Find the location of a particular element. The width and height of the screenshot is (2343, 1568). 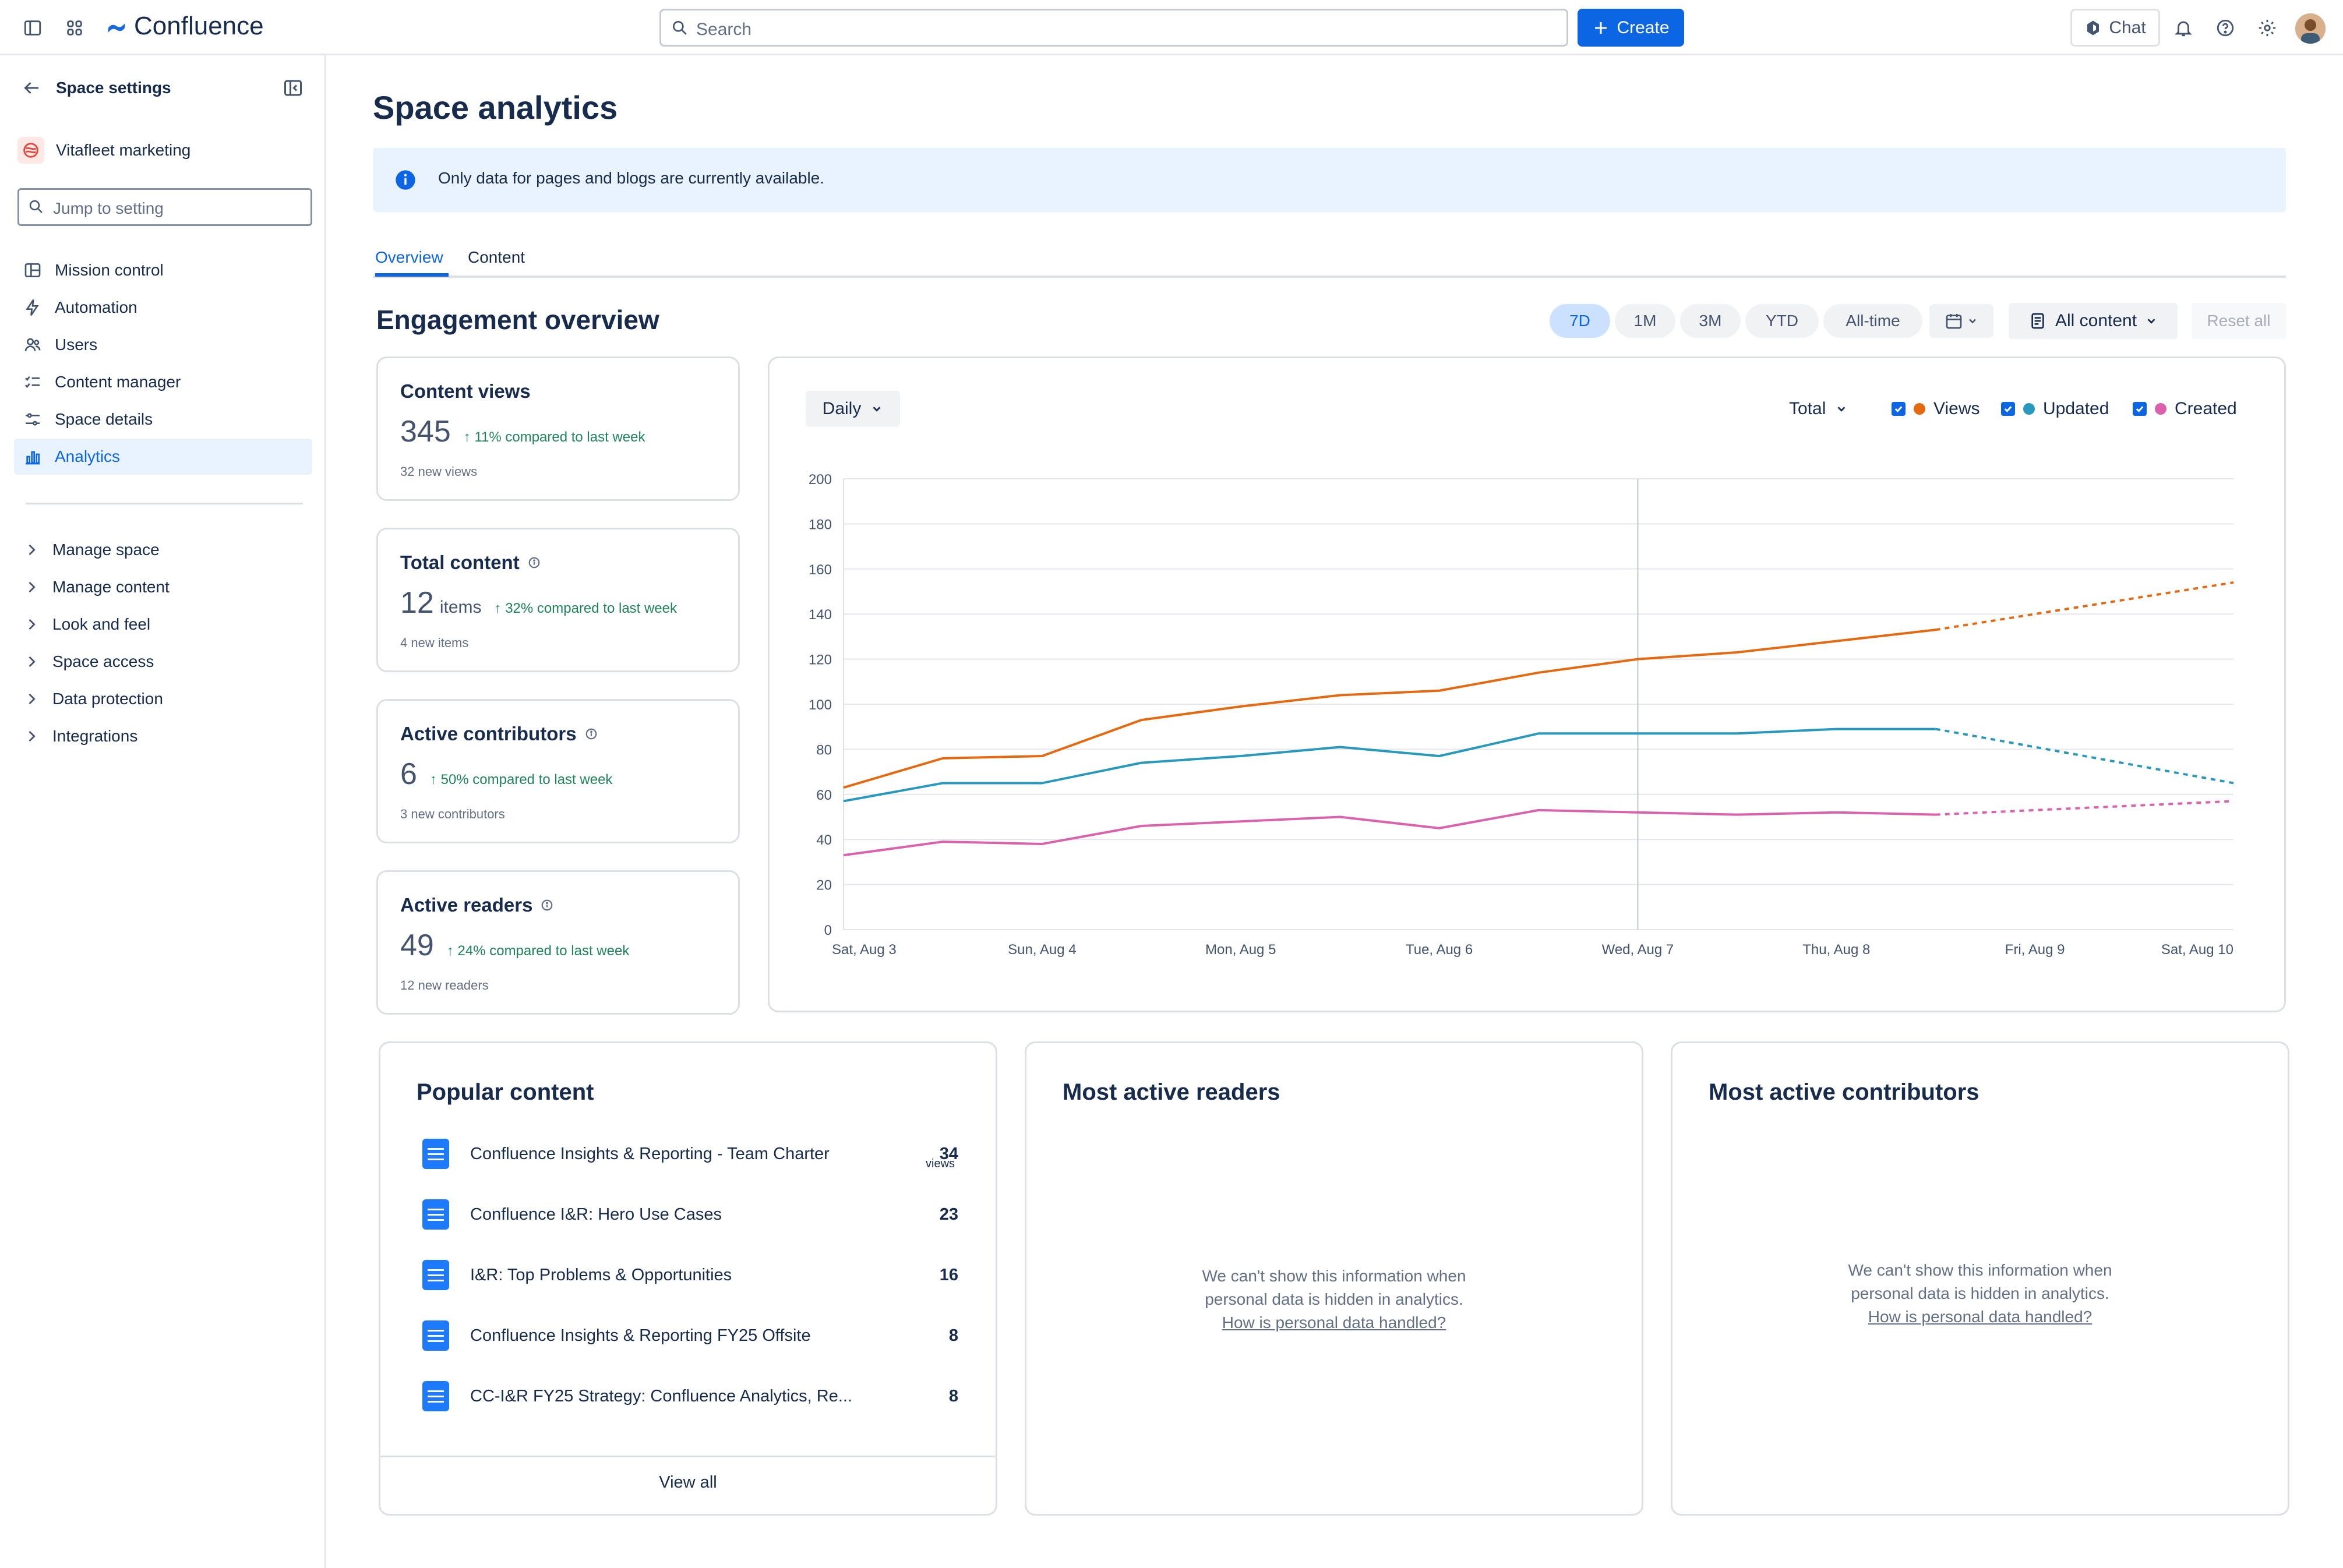

view-all-button: View all is located at coordinates (688, 1482).